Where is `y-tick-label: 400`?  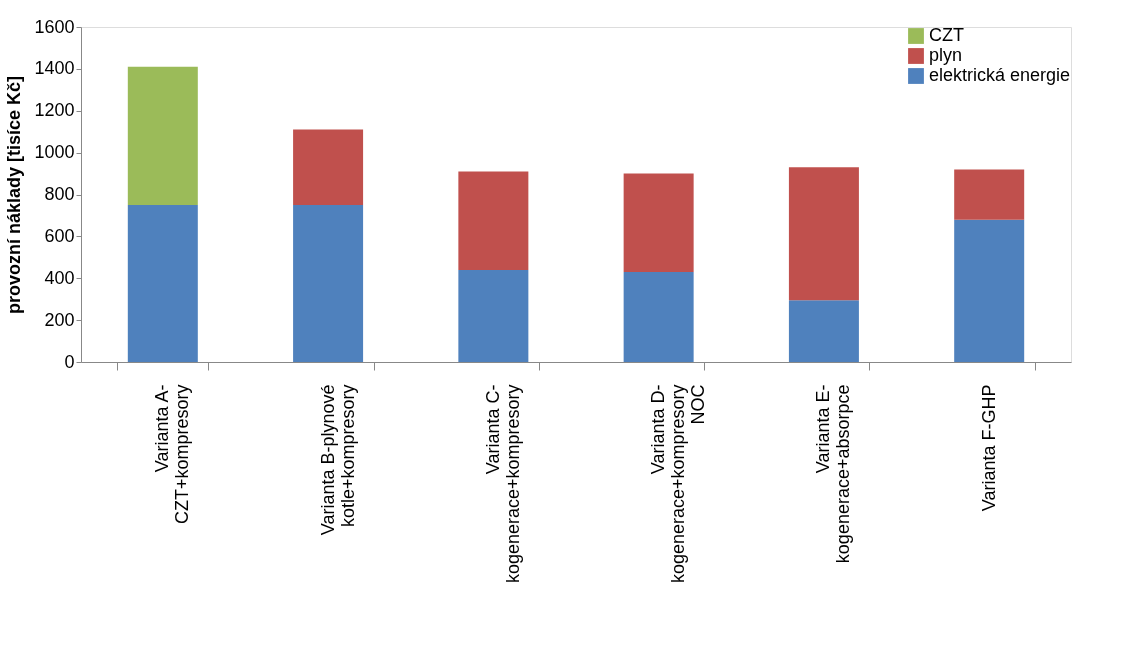
y-tick-label: 400 is located at coordinates (59, 277).